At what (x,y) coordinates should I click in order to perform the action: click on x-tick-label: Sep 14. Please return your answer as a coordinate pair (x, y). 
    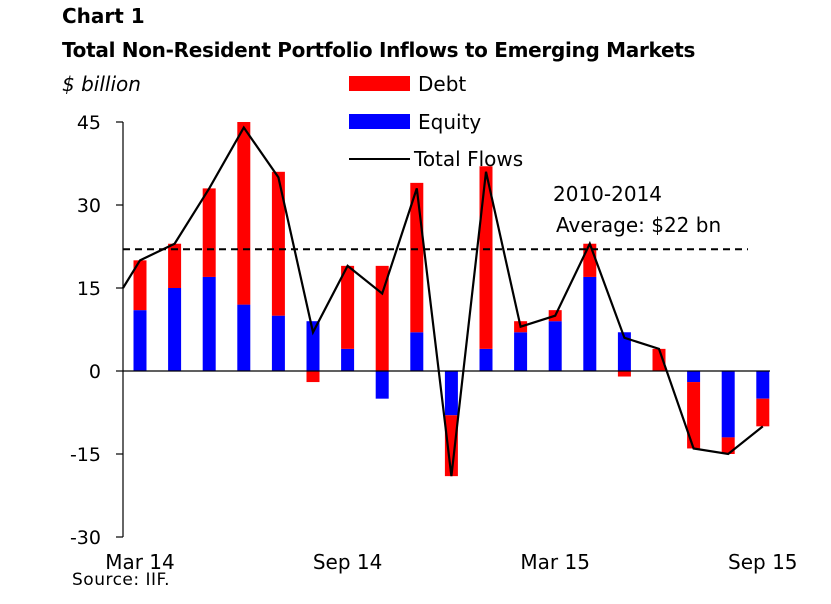
    Looking at the image, I should click on (348, 562).